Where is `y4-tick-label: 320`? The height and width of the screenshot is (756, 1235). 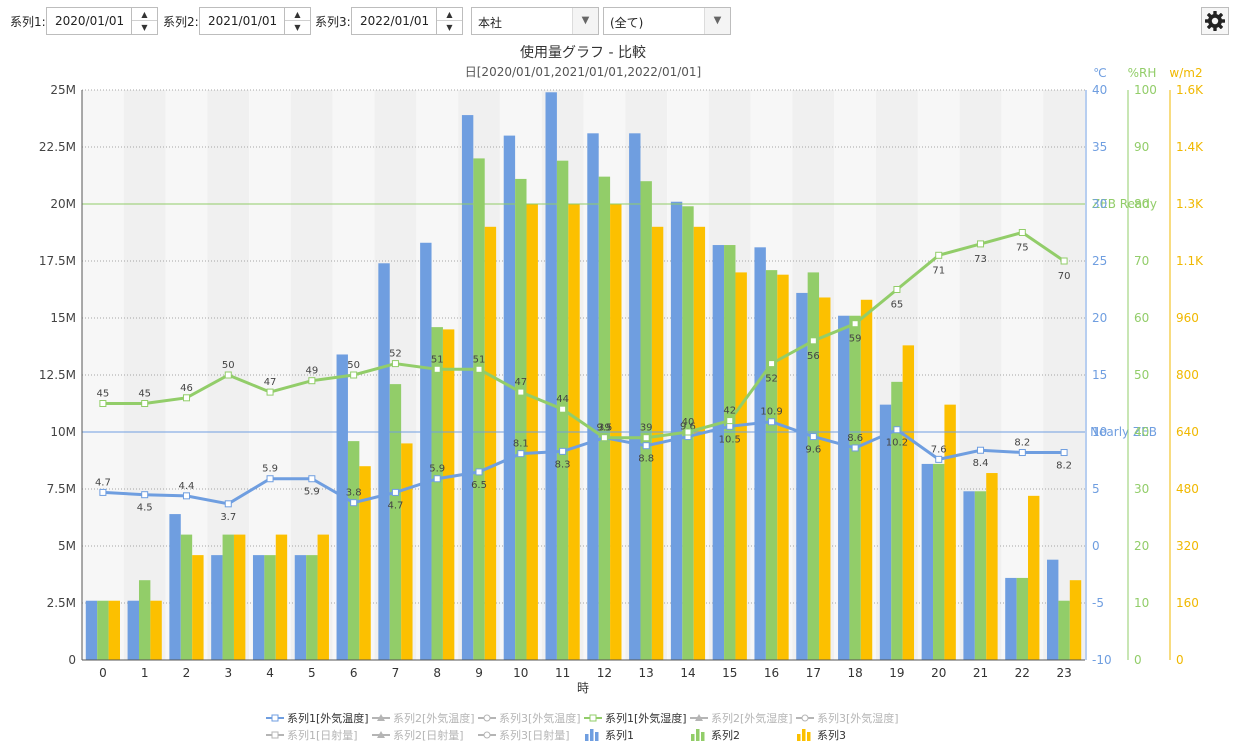 y4-tick-label: 320 is located at coordinates (1187, 546).